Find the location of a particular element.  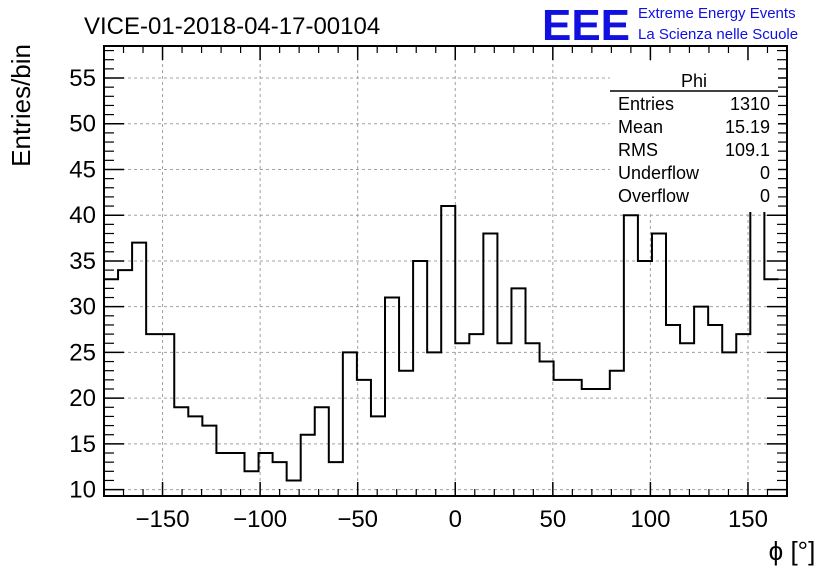

stats-row-label: Mean is located at coordinates (640, 127).